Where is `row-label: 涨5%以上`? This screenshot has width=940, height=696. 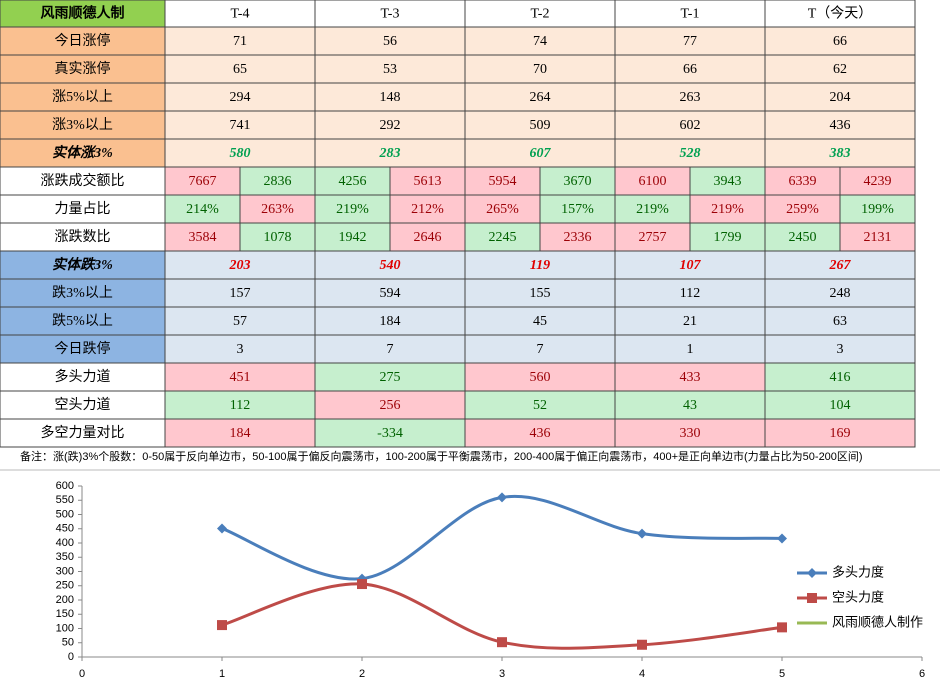 row-label: 涨5%以上 is located at coordinates (82, 97).